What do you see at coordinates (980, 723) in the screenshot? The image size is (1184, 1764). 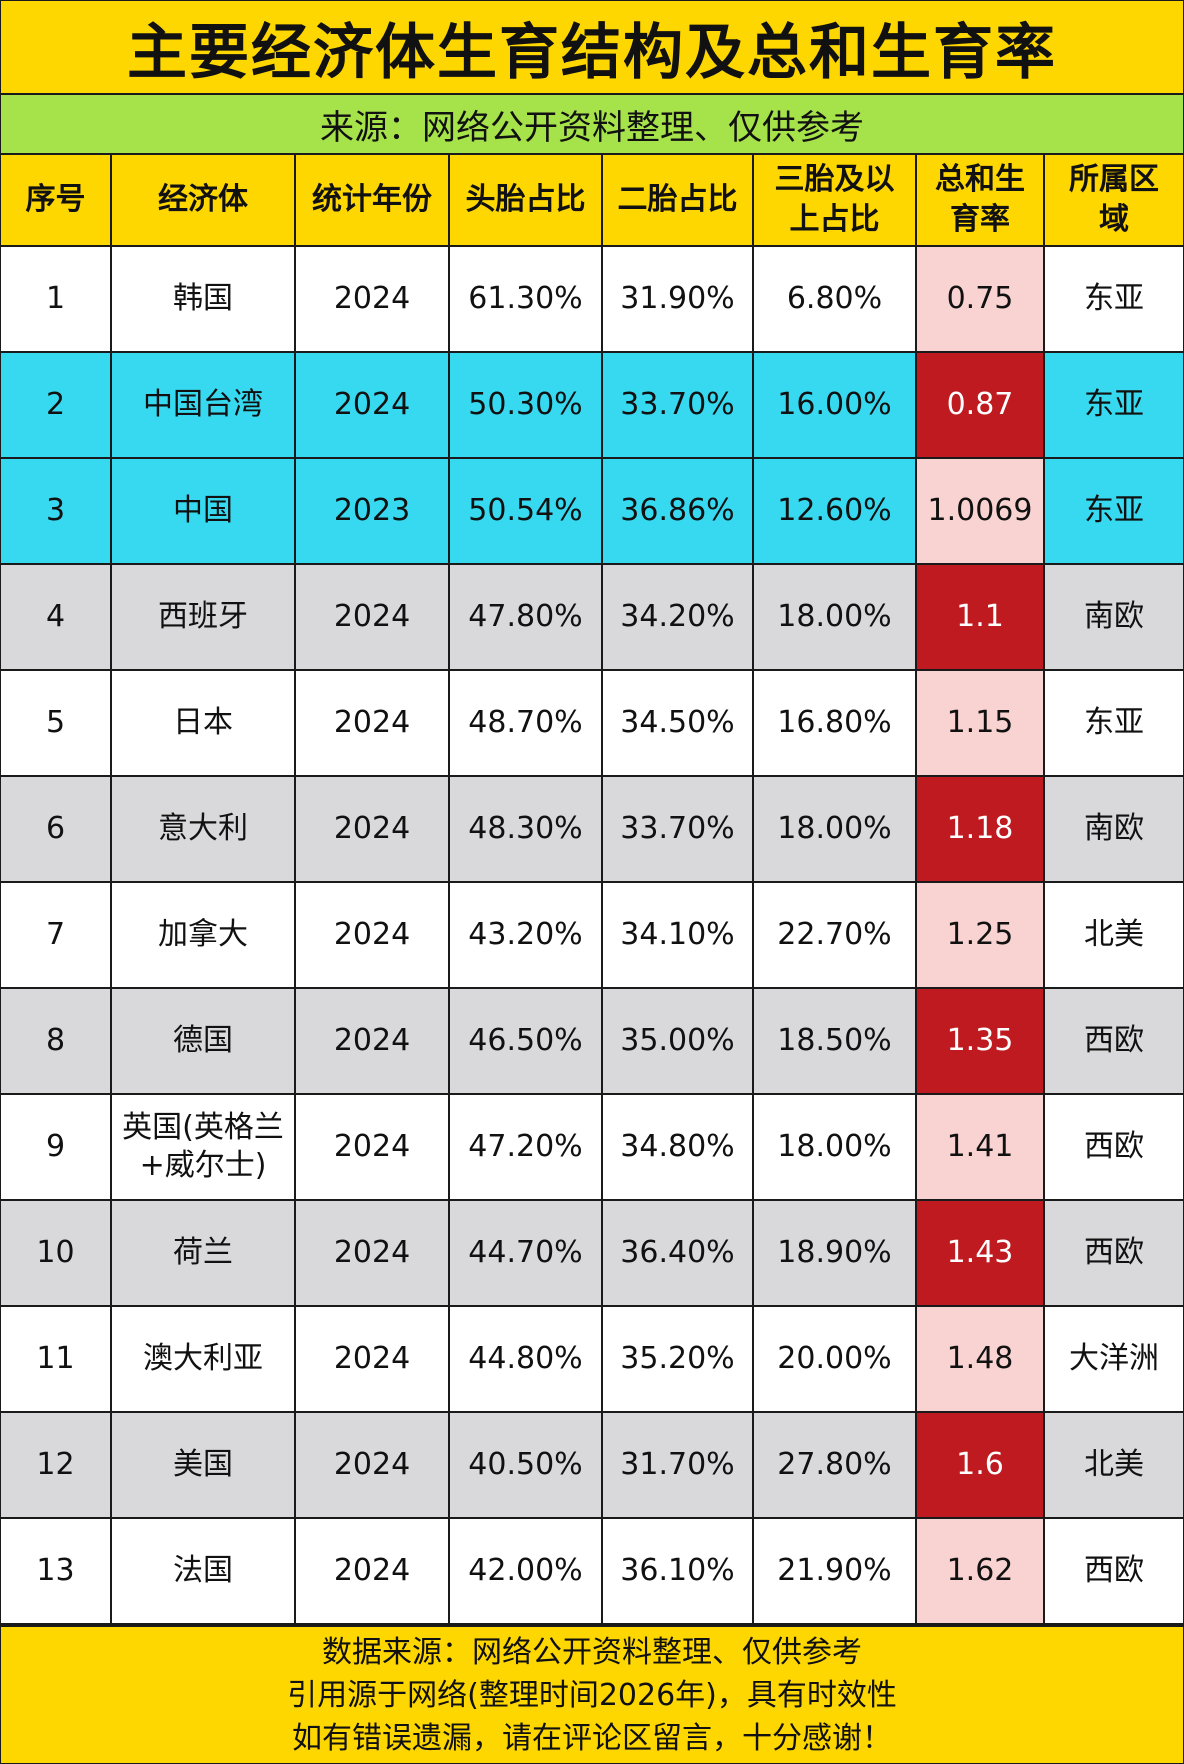 I see `cell-tfr: 1.15` at bounding box center [980, 723].